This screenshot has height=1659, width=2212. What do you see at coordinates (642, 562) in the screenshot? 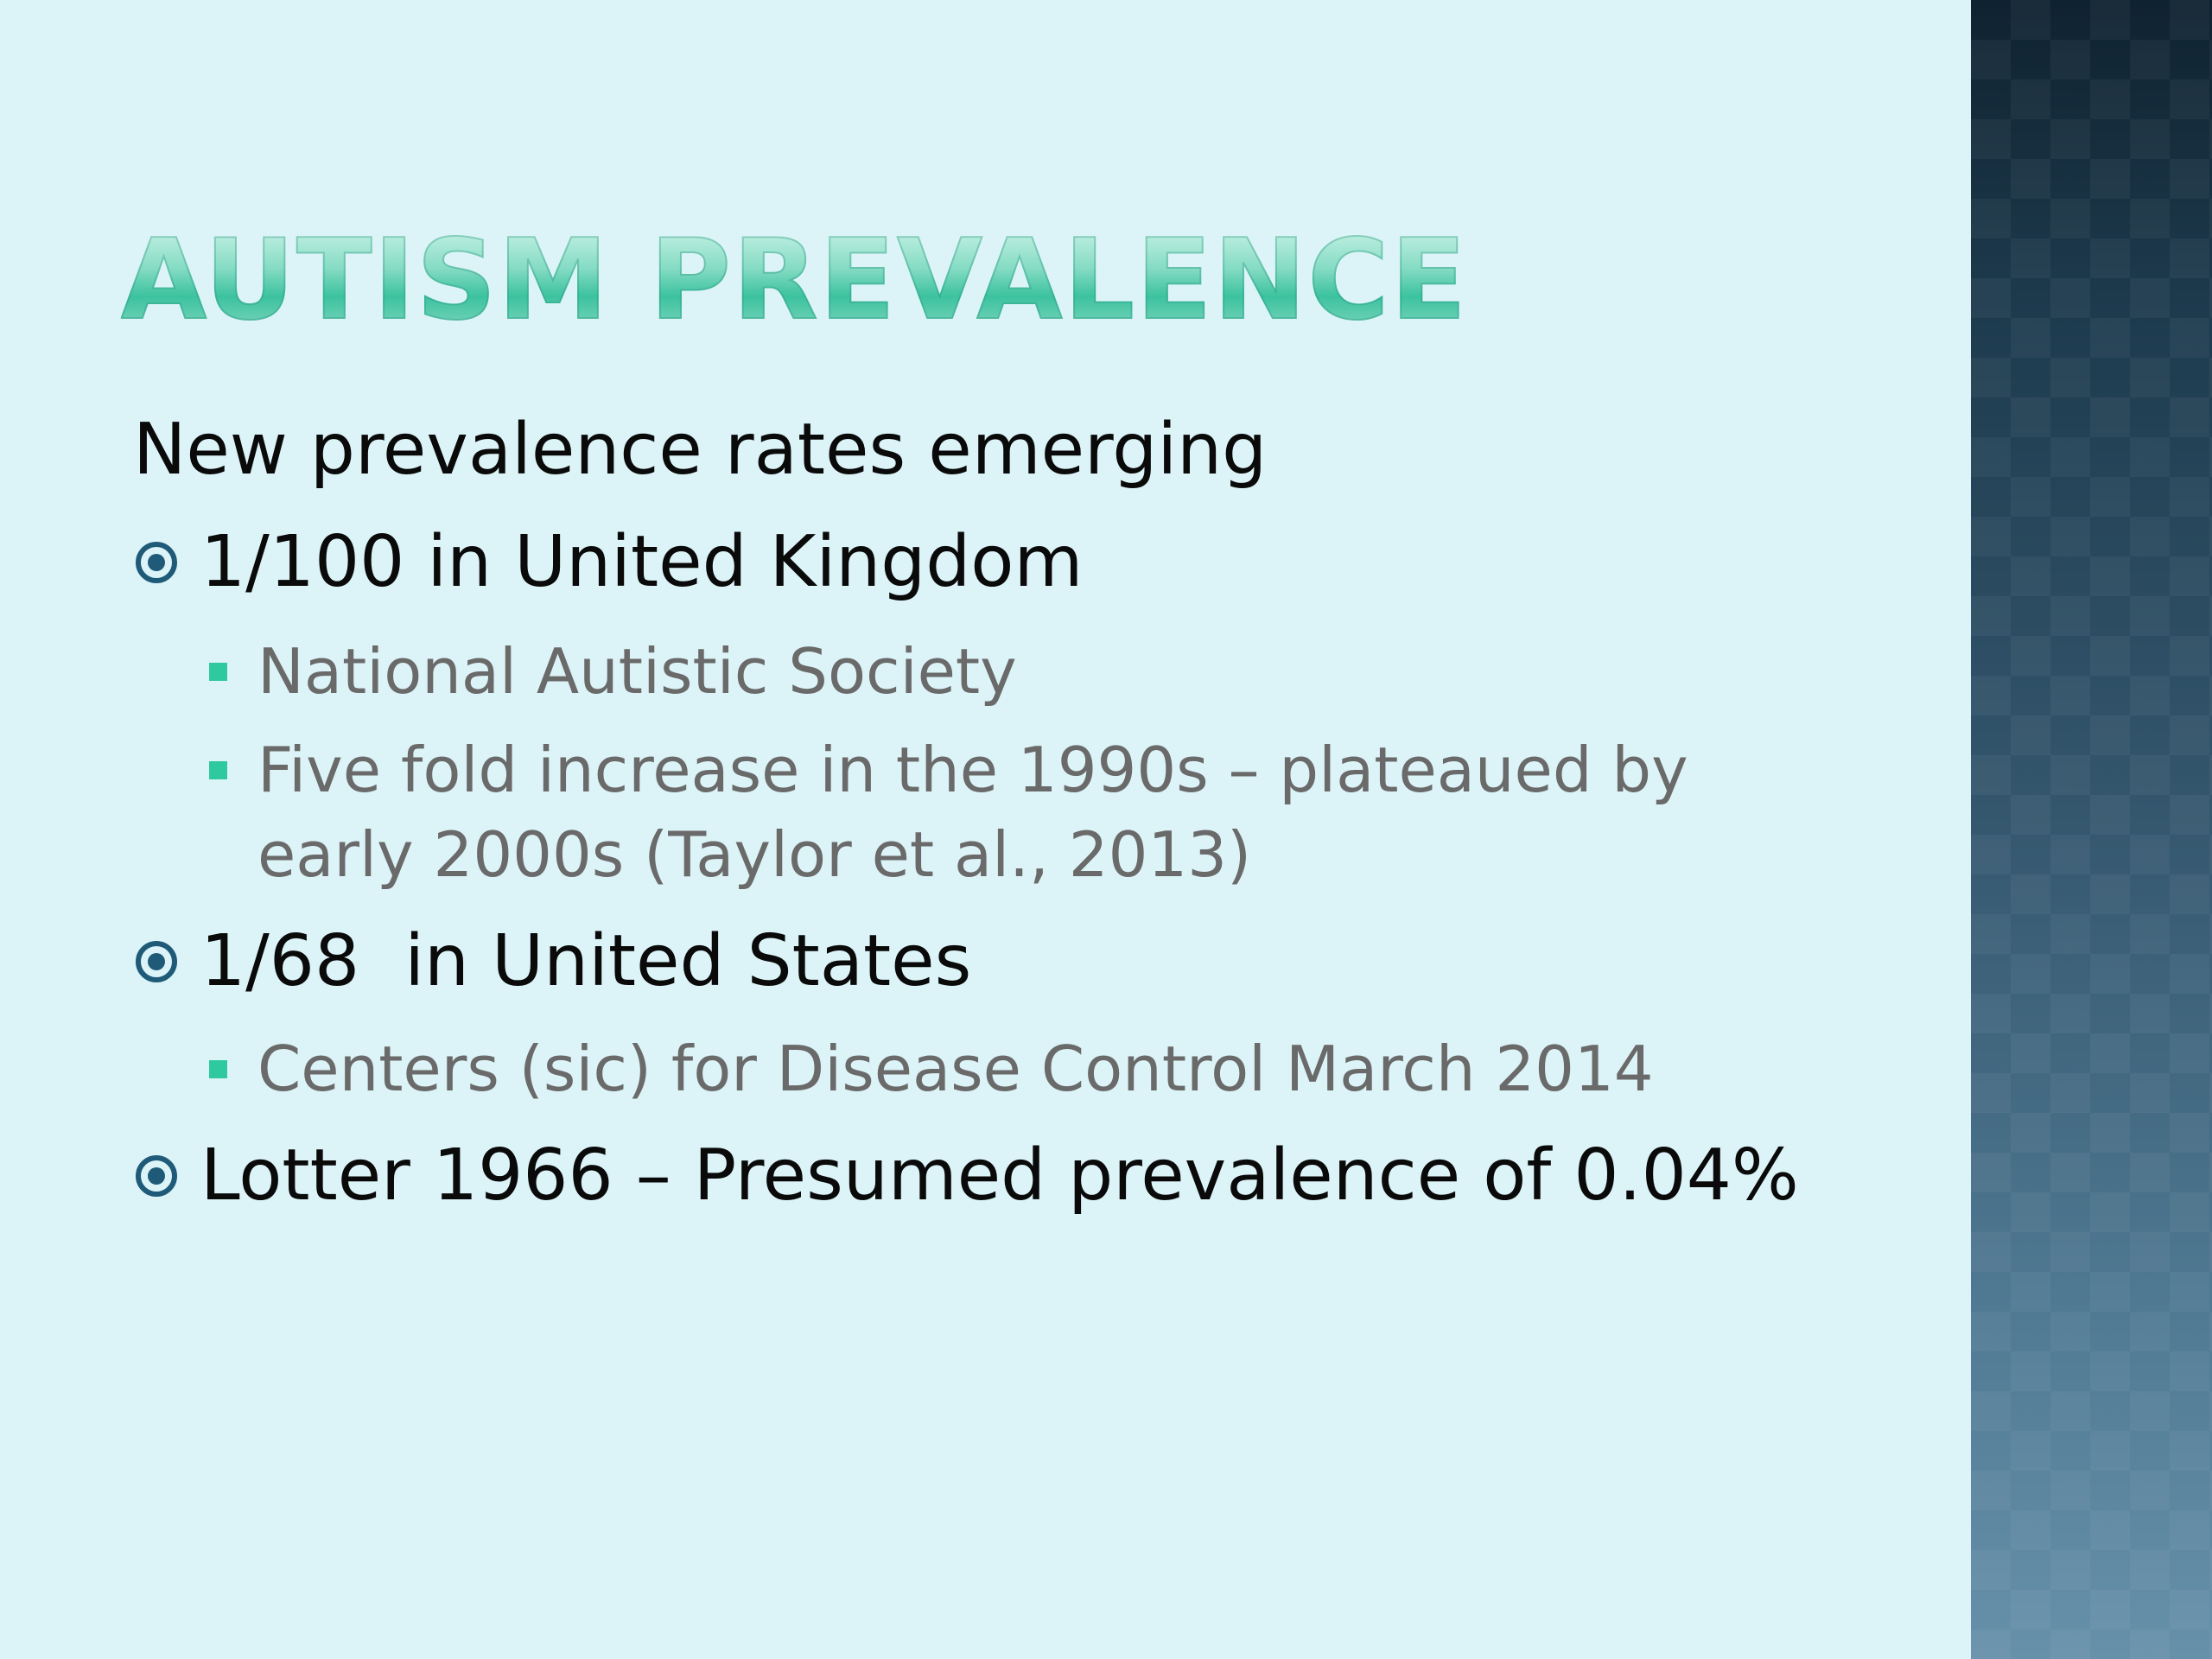
I see `bullet-text: 1/100 in United Kingdom` at bounding box center [642, 562].